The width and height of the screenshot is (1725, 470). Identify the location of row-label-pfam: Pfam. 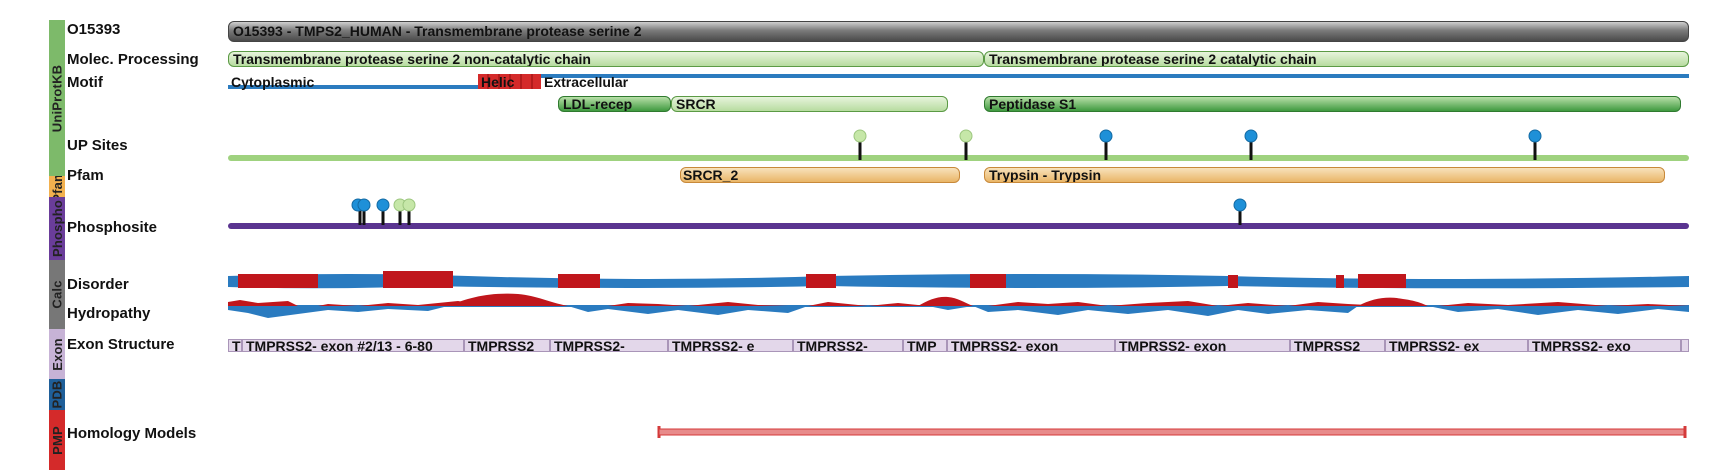
(85, 175).